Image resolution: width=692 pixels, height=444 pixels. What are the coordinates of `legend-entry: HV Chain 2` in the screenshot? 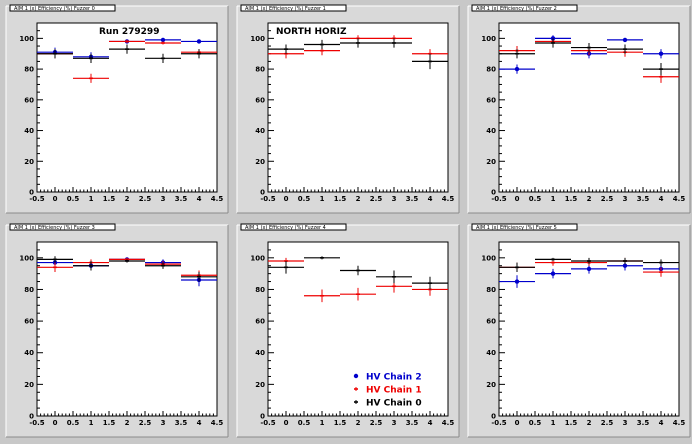 It's located at (394, 378).